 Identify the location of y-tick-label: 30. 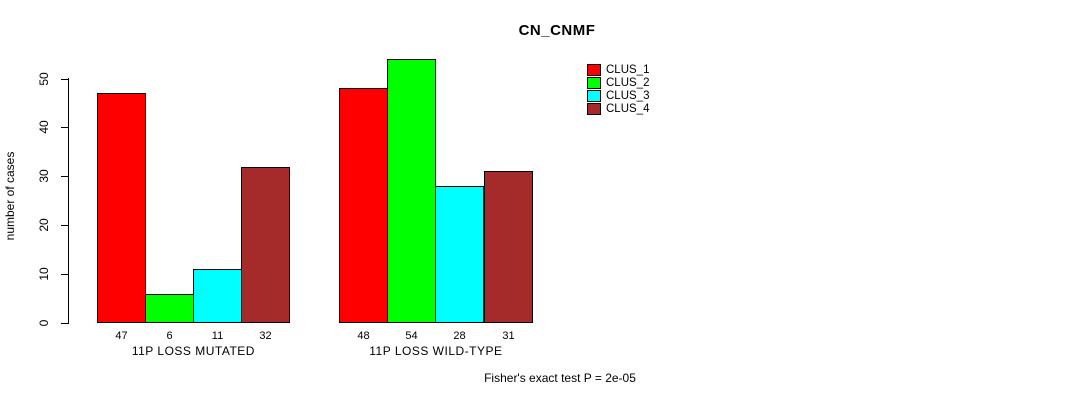
(44, 176).